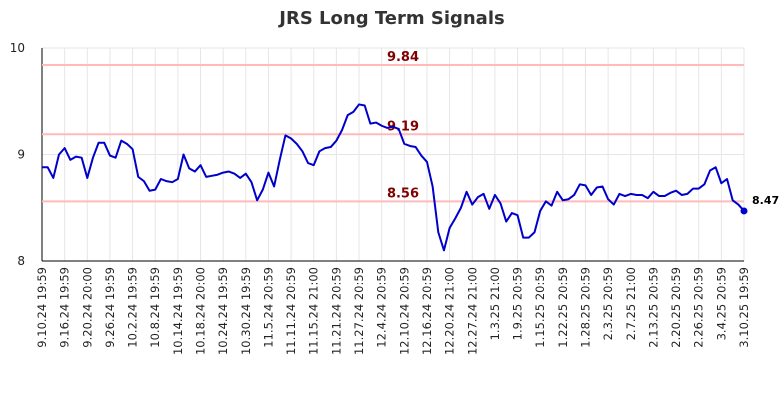 The height and width of the screenshot is (400, 784). I want to click on x-tick-label: 1.28.25 20:59, so click(585, 307).